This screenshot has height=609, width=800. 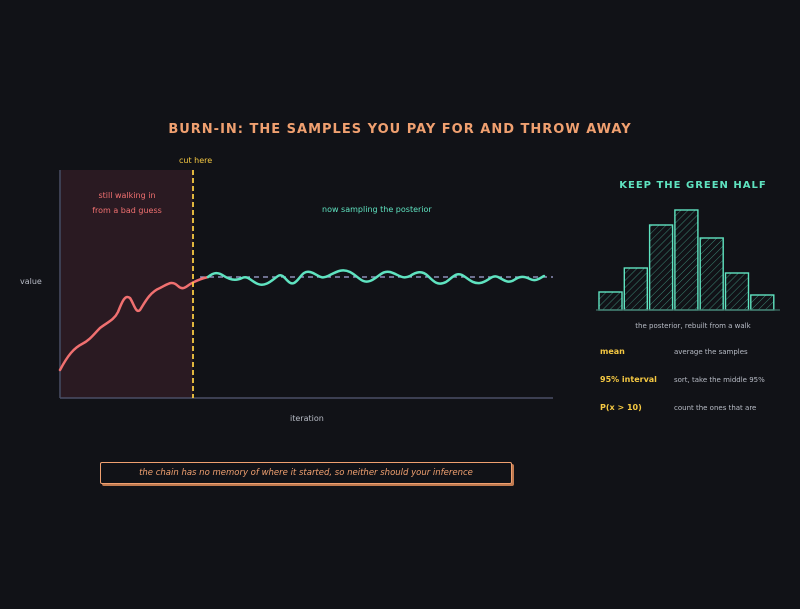 I want to click on burnin-note-line2: from a bad guess, so click(x=127, y=210).